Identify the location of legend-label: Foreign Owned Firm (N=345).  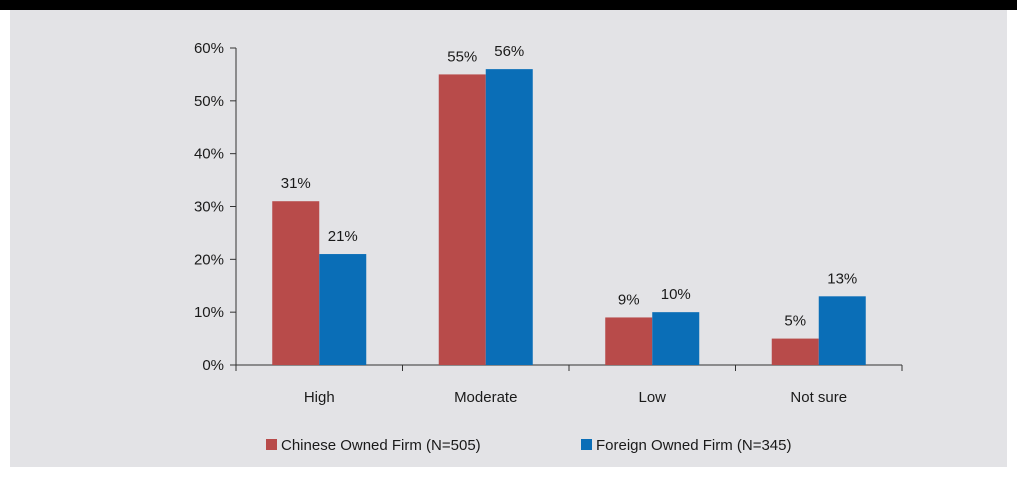
(693, 445).